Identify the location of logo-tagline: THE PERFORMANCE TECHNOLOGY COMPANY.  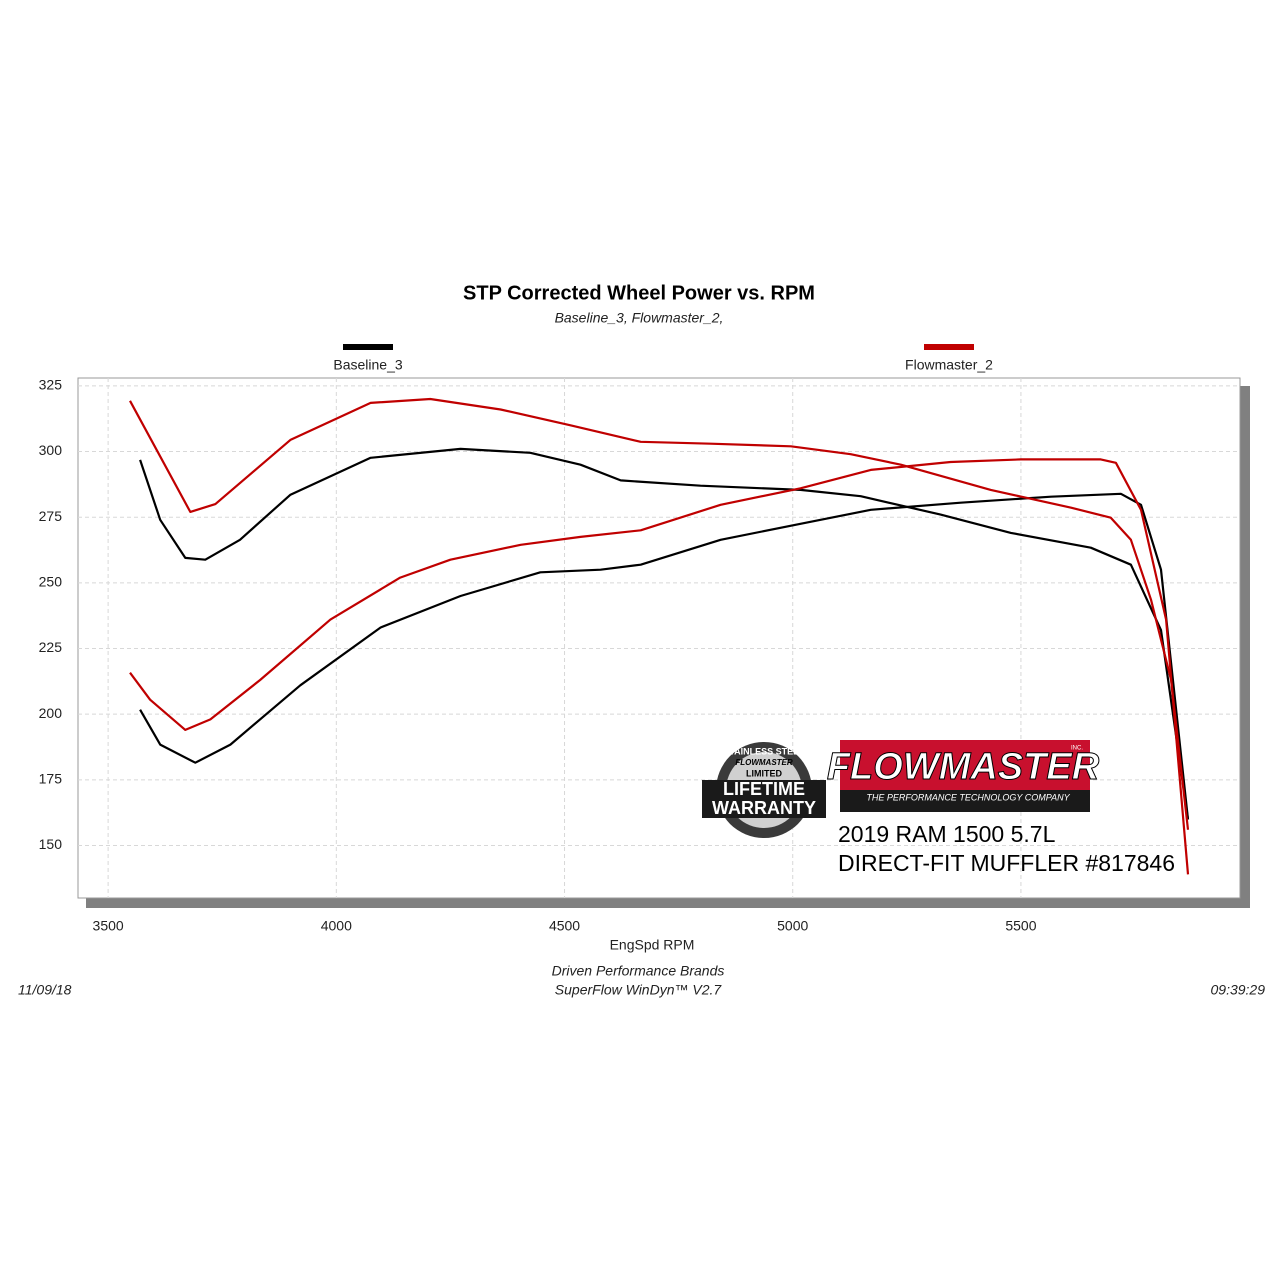
(968, 797).